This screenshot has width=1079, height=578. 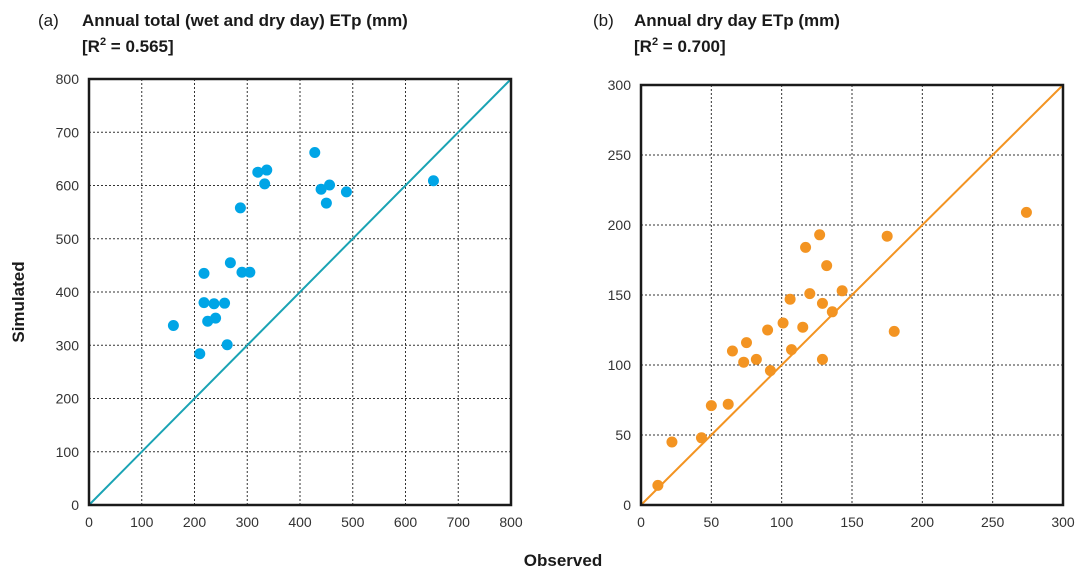 What do you see at coordinates (68, 239) in the screenshot?
I see `y-tick-label-a-5: 500` at bounding box center [68, 239].